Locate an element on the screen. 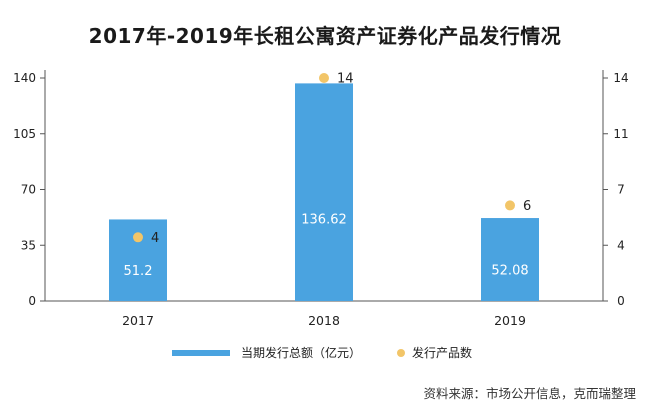  x-tick-label: 2018 is located at coordinates (324, 320).